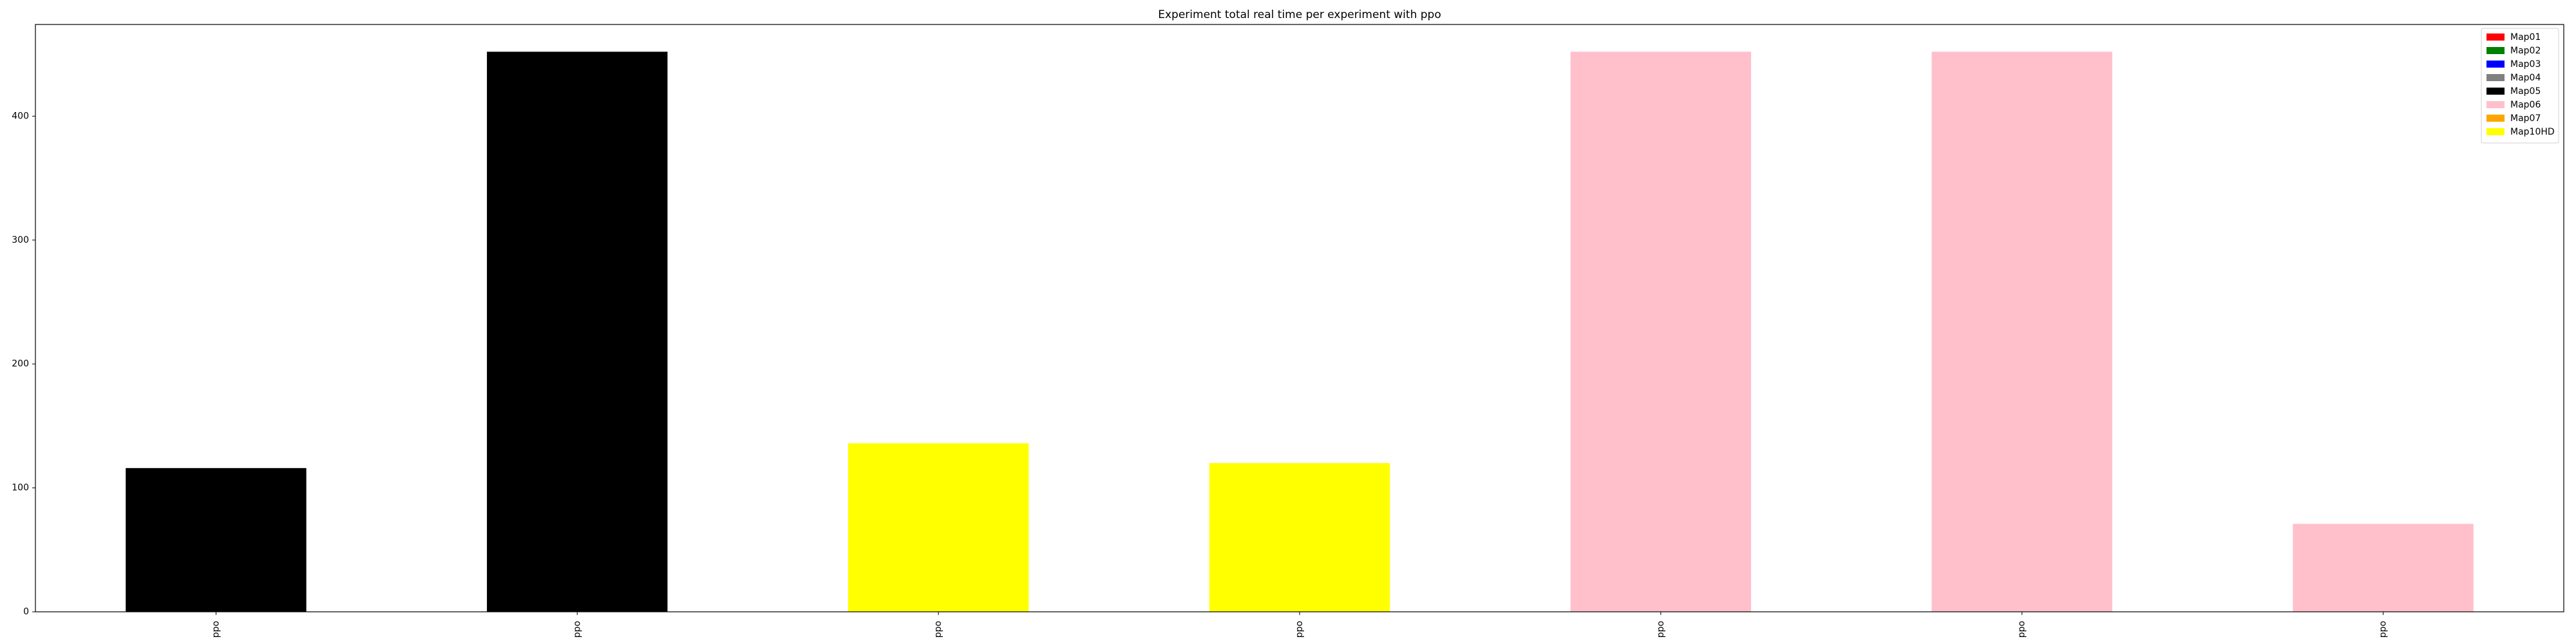 The image size is (2576, 644). Describe the element at coordinates (20, 488) in the screenshot. I see `y-tick-label: 100` at that location.